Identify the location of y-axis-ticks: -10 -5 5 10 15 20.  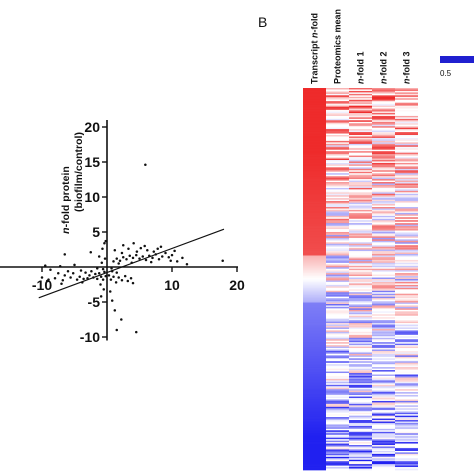
(93, 232).